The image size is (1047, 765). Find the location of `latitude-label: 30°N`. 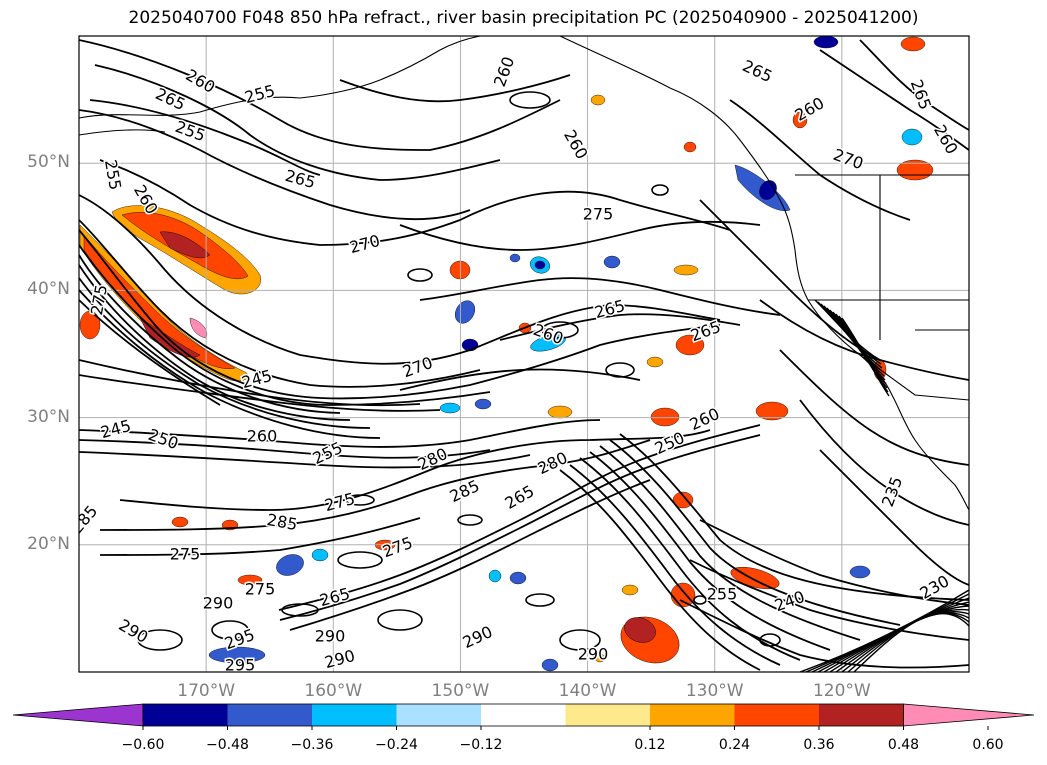

latitude-label: 30°N is located at coordinates (48, 416).